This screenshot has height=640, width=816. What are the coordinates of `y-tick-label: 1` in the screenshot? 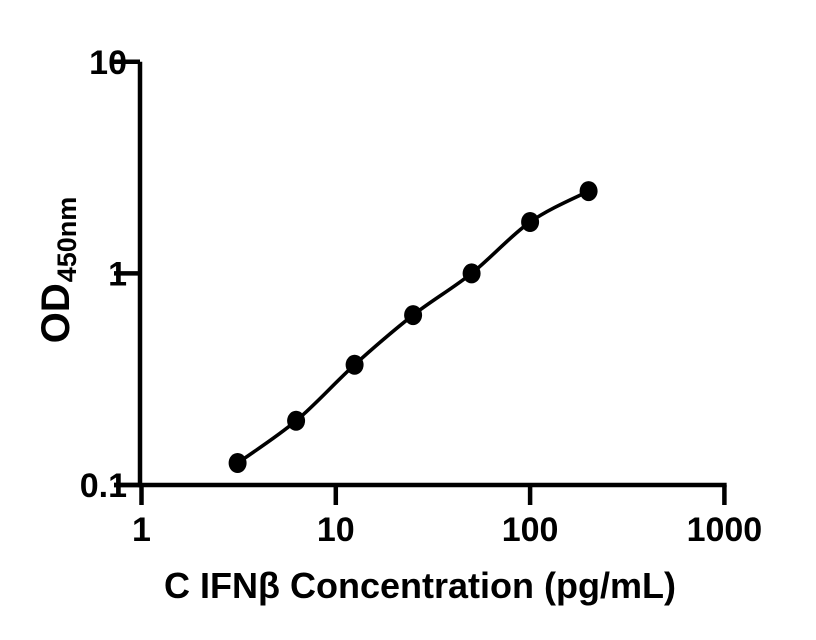 It's located at (117, 274).